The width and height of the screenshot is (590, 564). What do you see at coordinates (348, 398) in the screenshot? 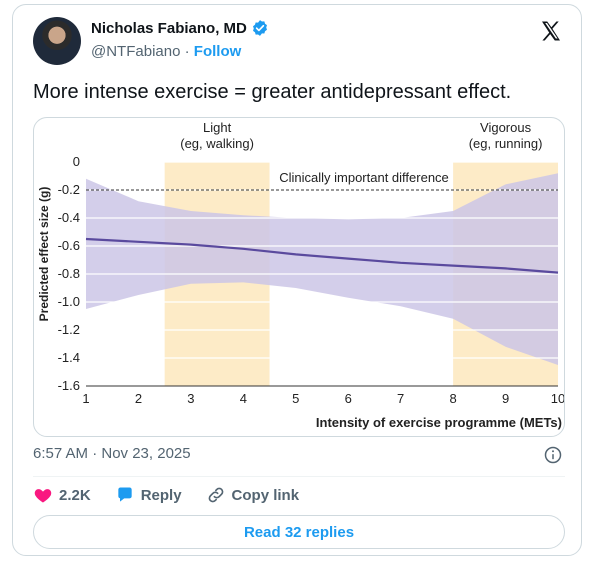
I see `x-tick-label: 6` at bounding box center [348, 398].